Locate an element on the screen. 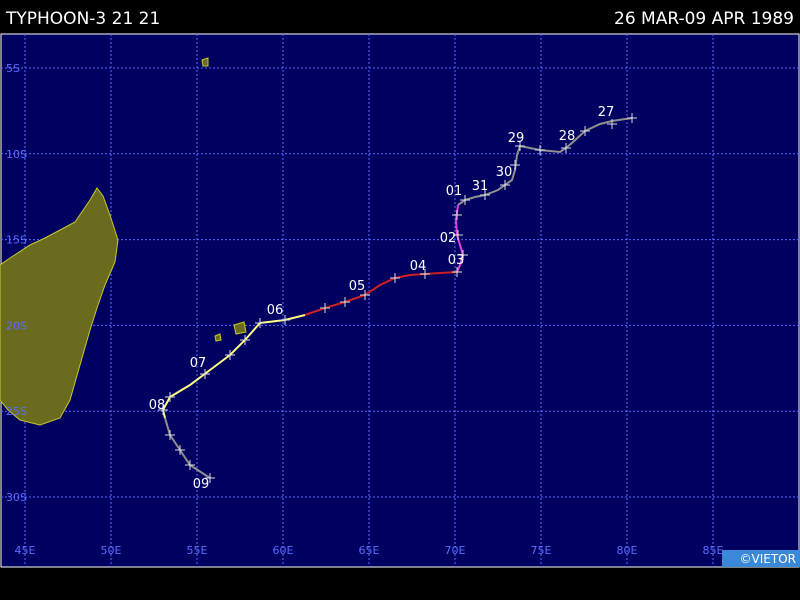  day-label: 04 is located at coordinates (418, 266).